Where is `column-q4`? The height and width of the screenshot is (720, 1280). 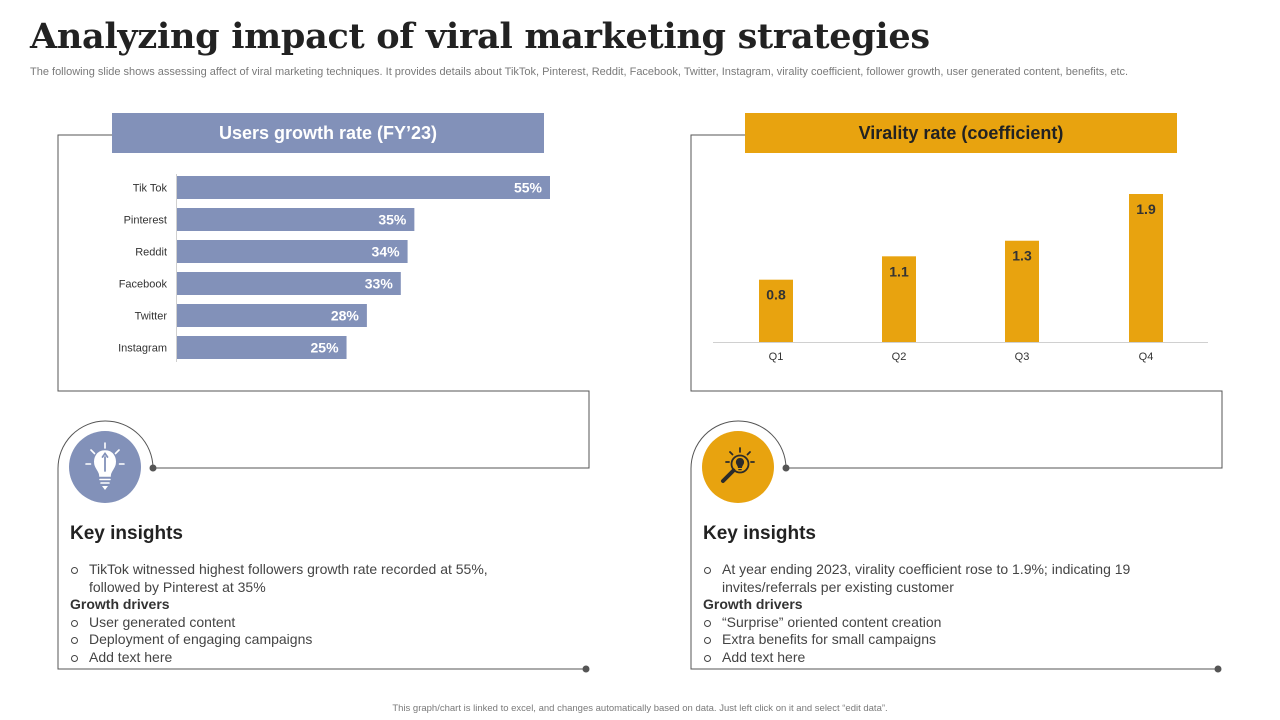
column-q4 is located at coordinates (1146, 268).